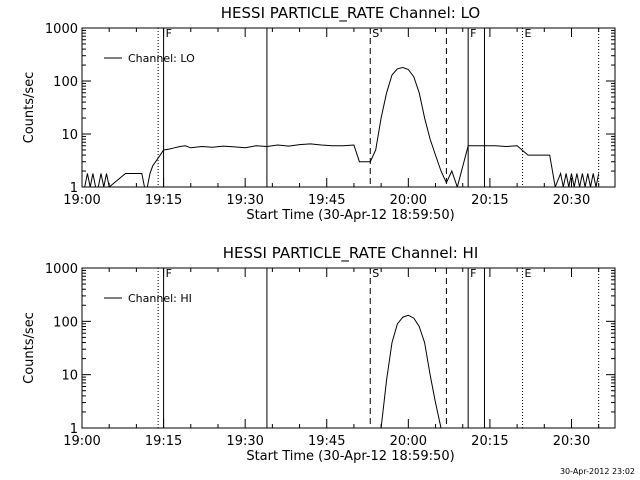 The width and height of the screenshot is (640, 480). I want to click on chart-title: HESSI PARTICLE_RATE Channel: HI, so click(351, 253).